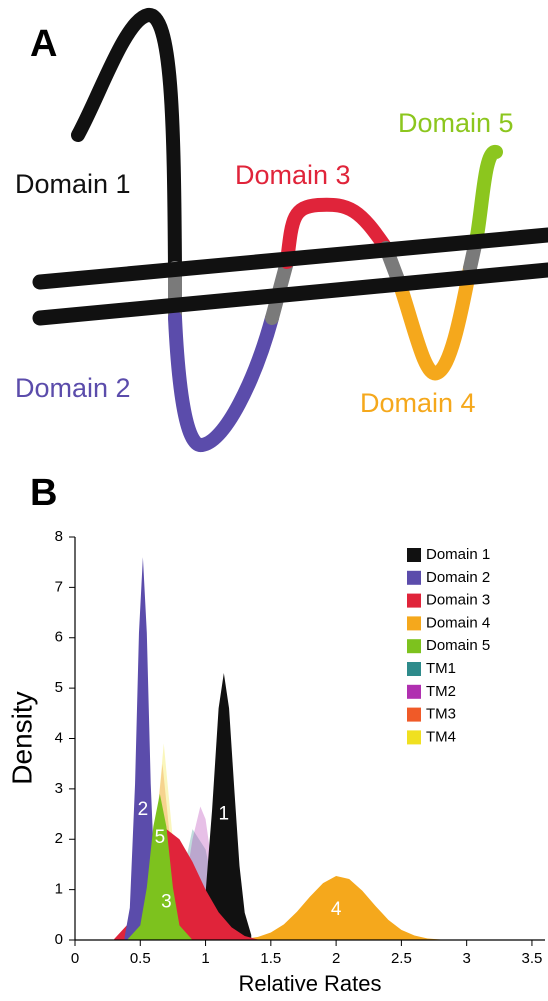  What do you see at coordinates (224, 814) in the screenshot?
I see `peak-label: 1` at bounding box center [224, 814].